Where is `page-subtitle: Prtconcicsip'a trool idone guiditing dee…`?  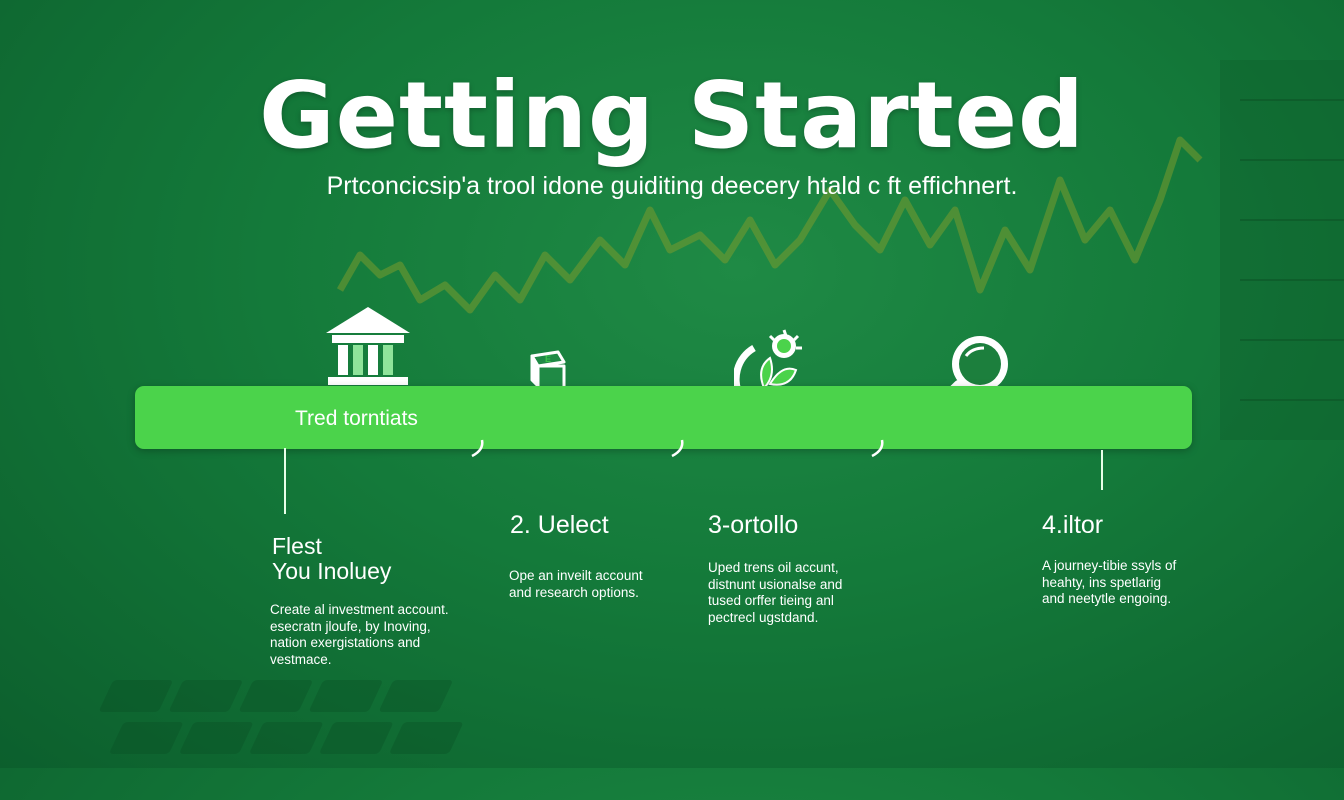 page-subtitle: Prtconcicsip'a trool idone guiditing dee… is located at coordinates (672, 186).